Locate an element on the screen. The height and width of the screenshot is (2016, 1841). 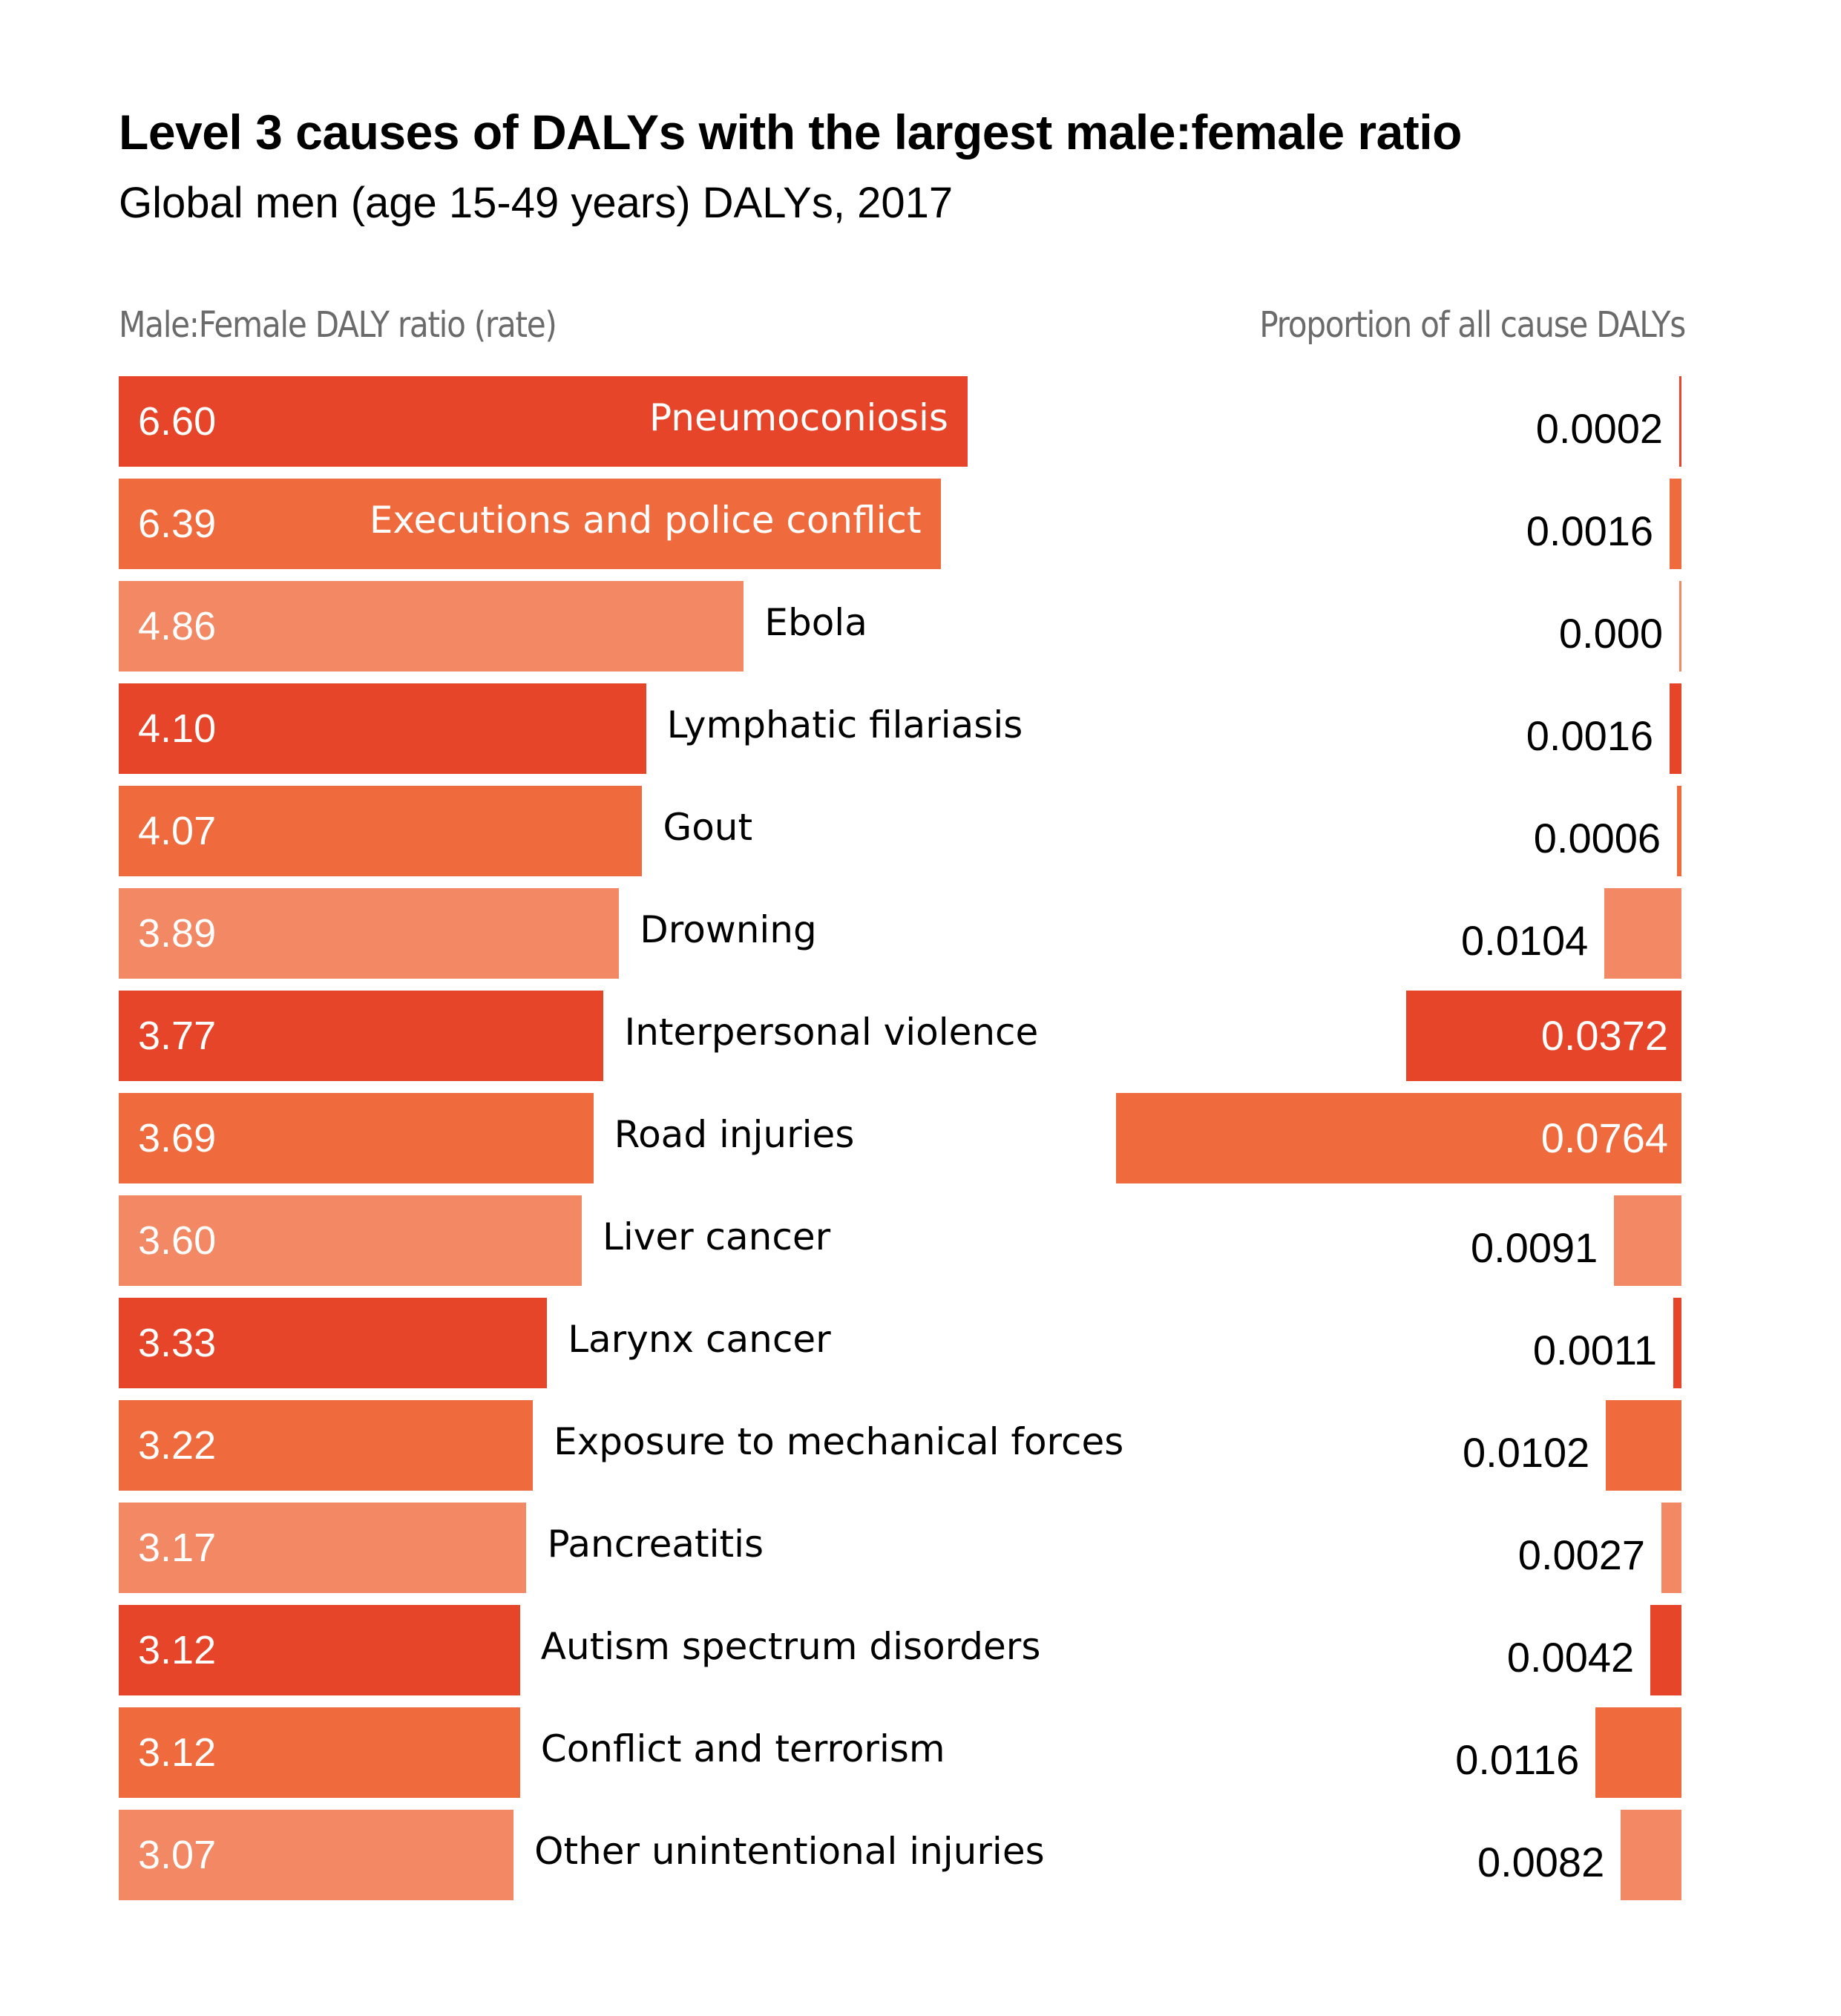
cause-label: Autism spectrum disorders is located at coordinates (790, 1646).